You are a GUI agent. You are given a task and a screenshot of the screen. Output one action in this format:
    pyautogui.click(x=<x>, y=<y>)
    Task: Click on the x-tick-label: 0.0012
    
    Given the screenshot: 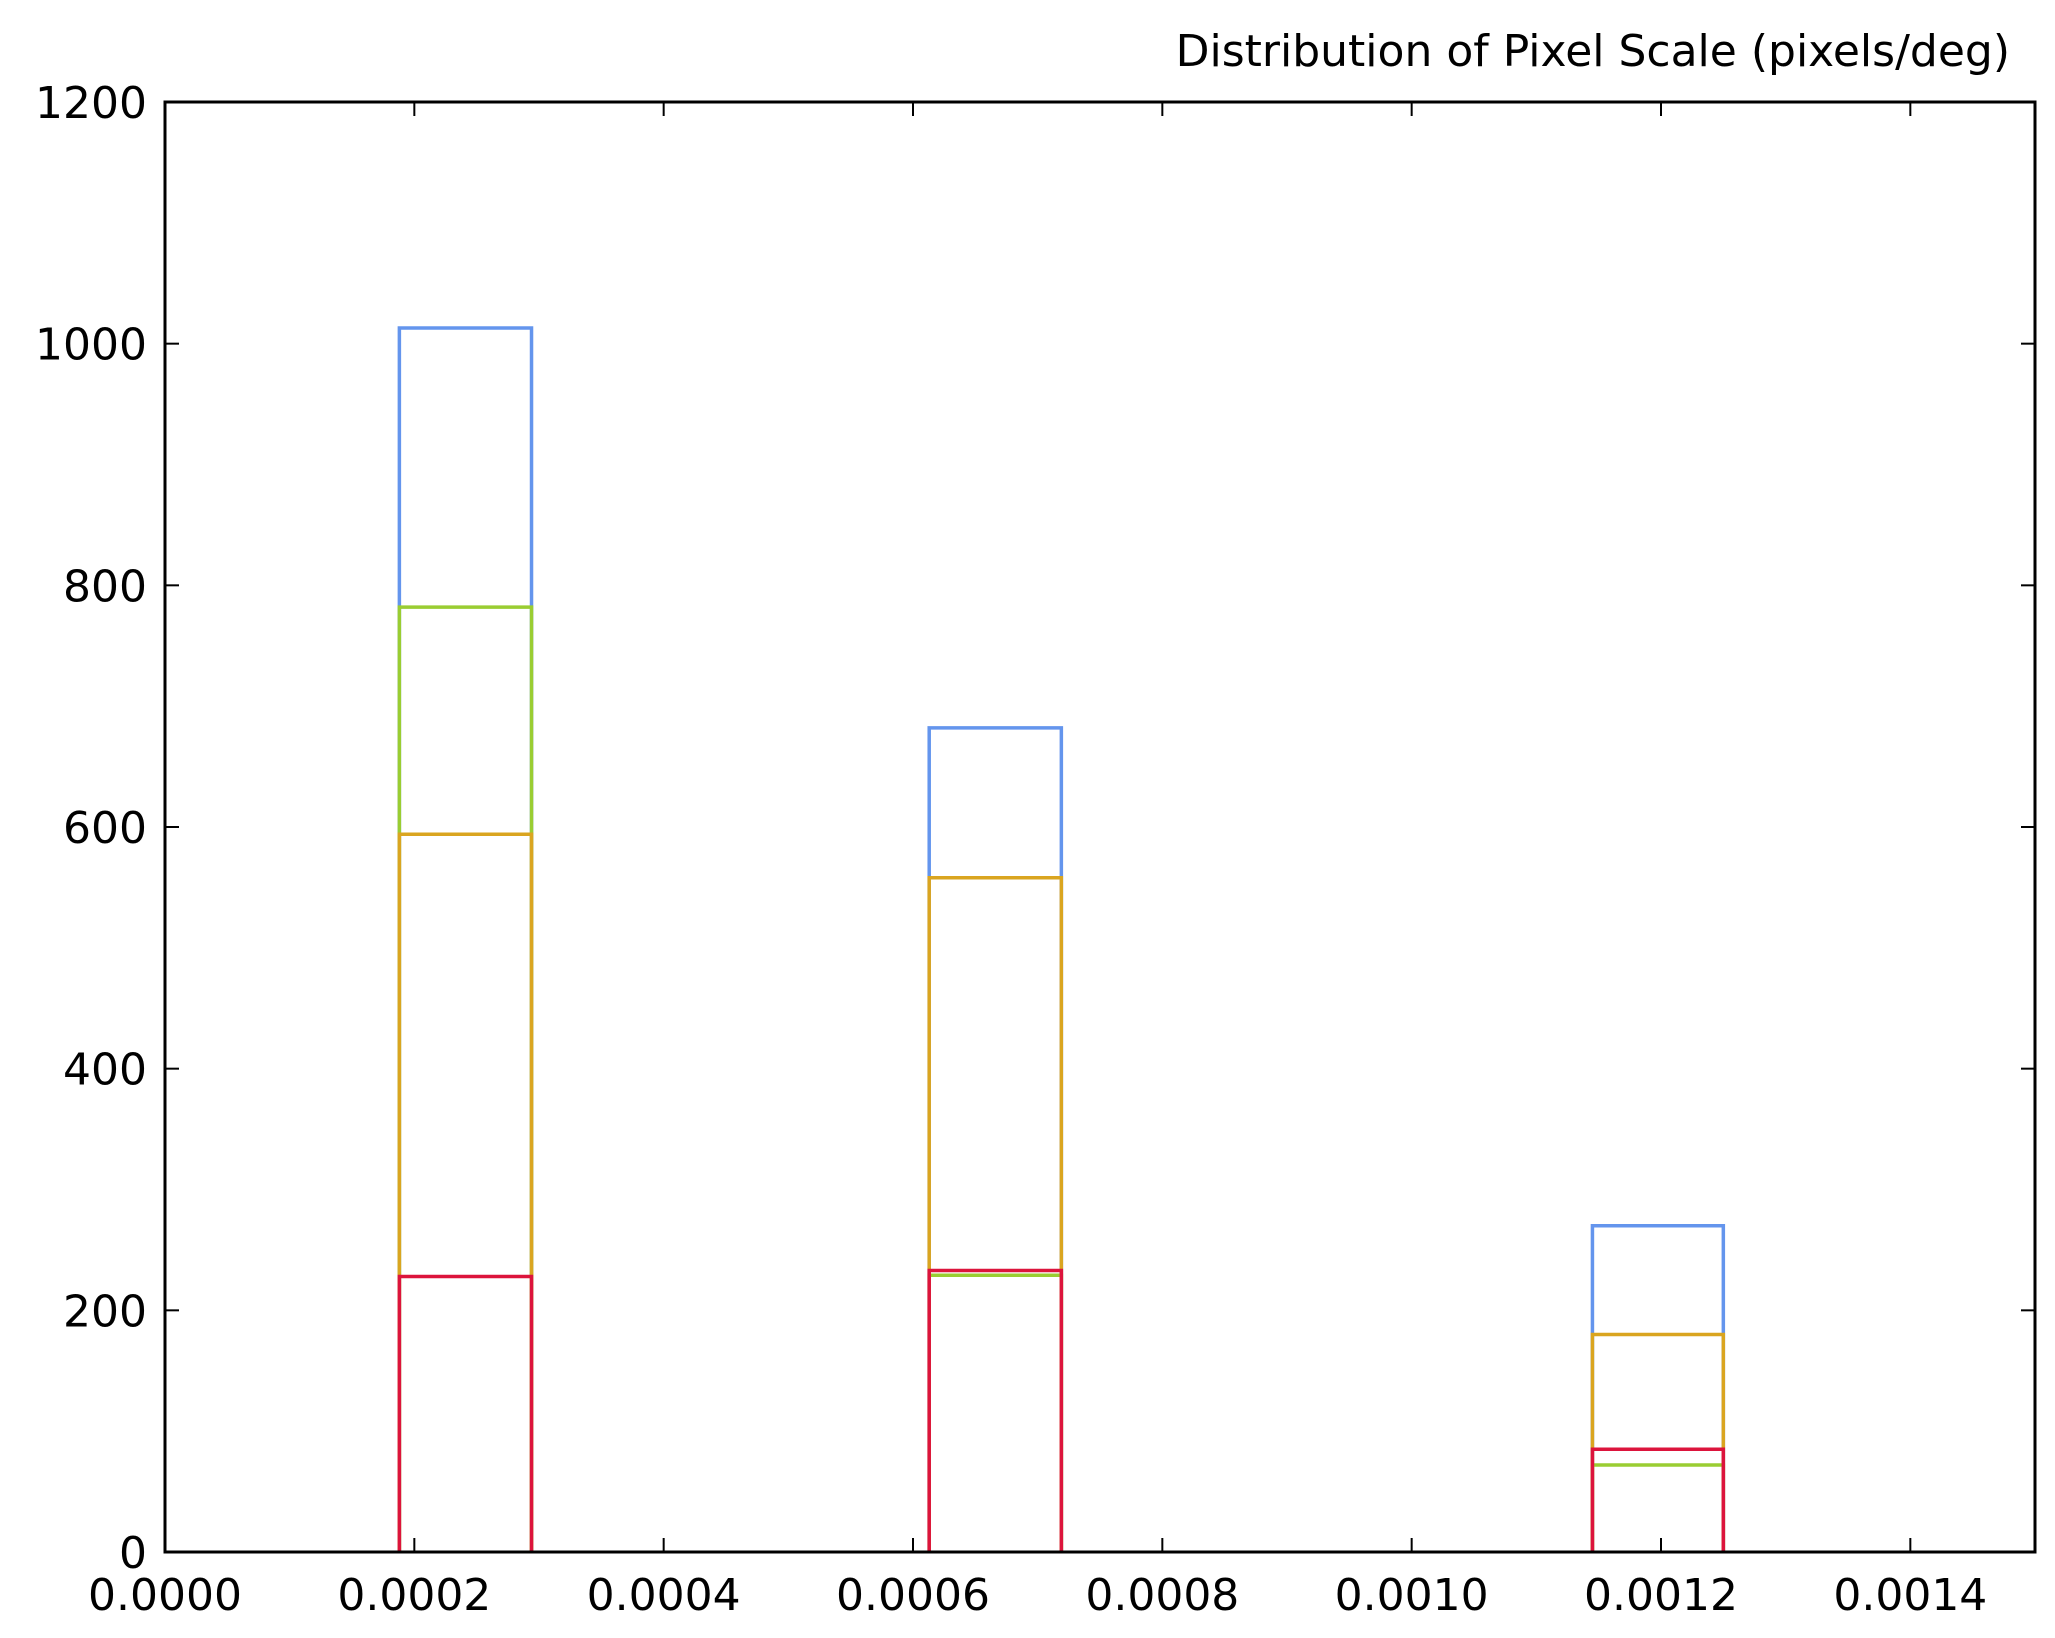 What is the action you would take?
    pyautogui.click(x=1661, y=1595)
    